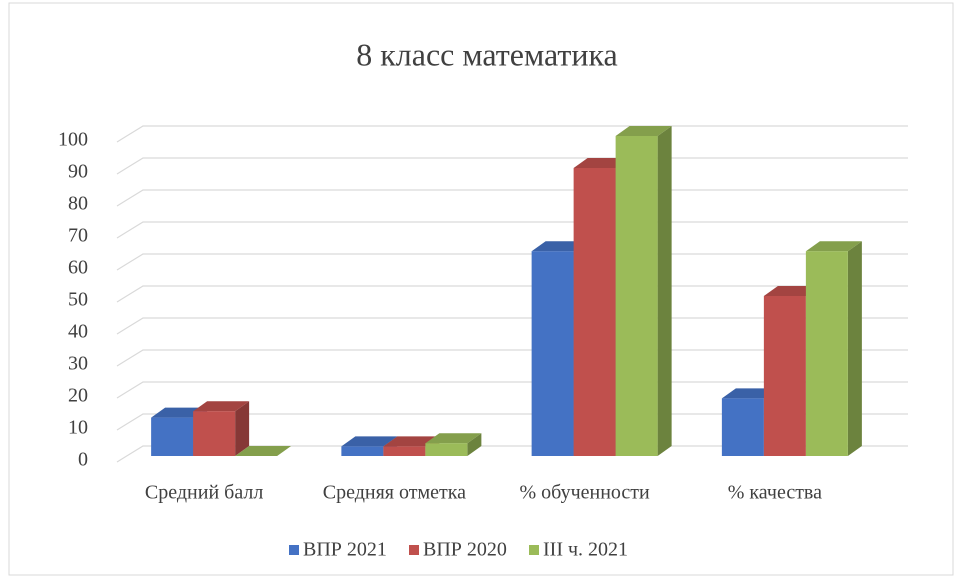  I want to click on x-tick-label: % качества, so click(775, 493).